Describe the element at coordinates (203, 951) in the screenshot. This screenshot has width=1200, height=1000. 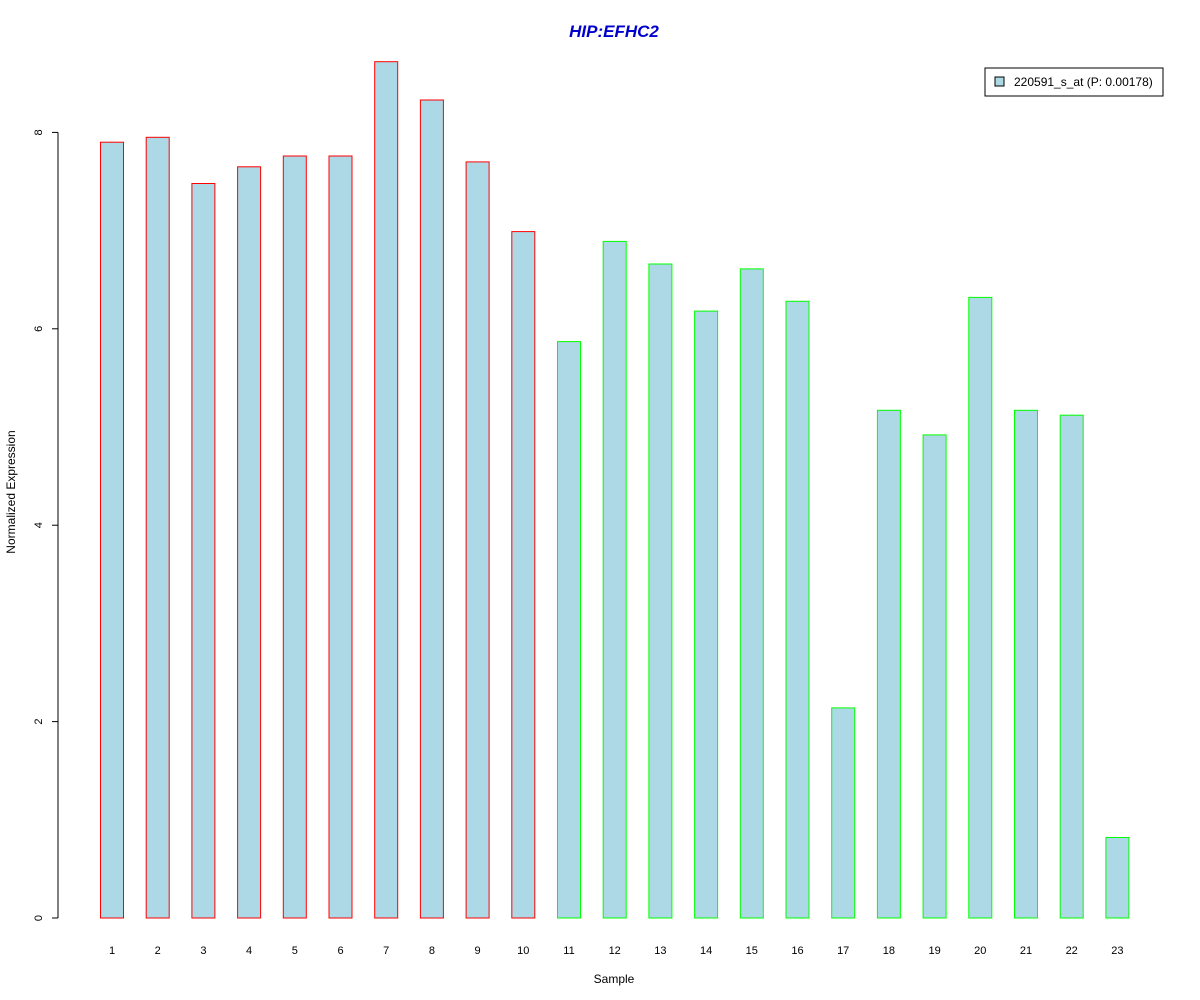
I see `x-tick-label: 3` at that location.